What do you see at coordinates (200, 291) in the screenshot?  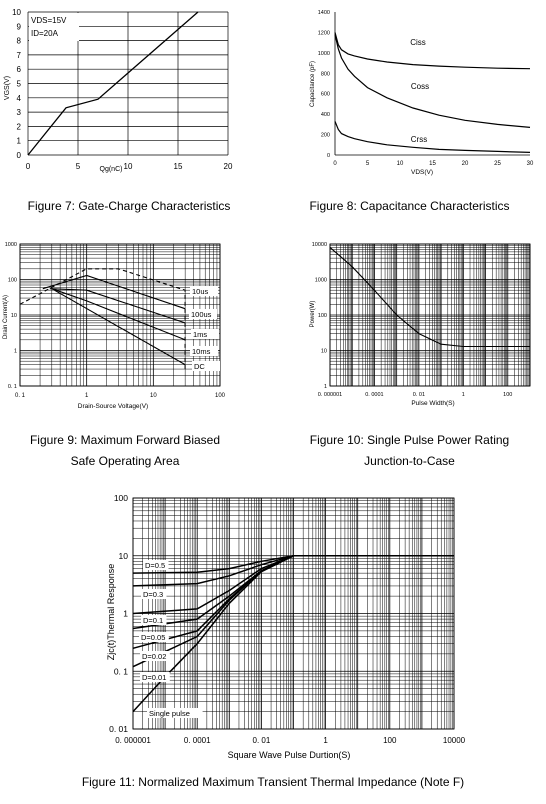 I see `series-label: 10us` at bounding box center [200, 291].